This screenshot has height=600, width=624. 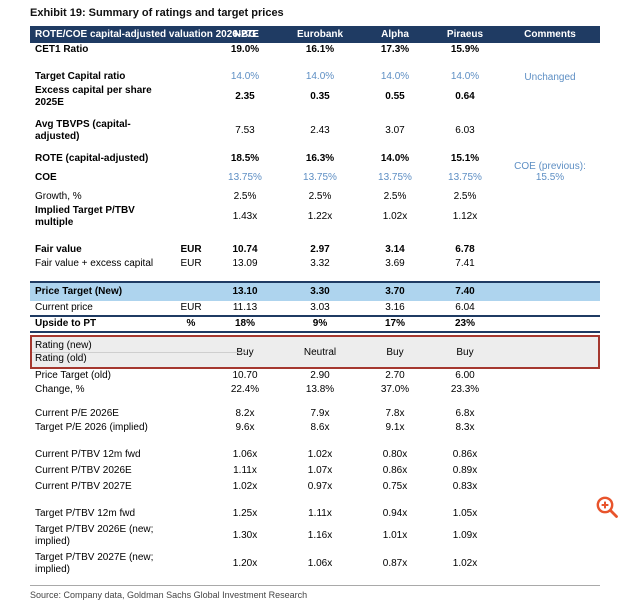 I want to click on row-value: 2.35, so click(x=245, y=96).